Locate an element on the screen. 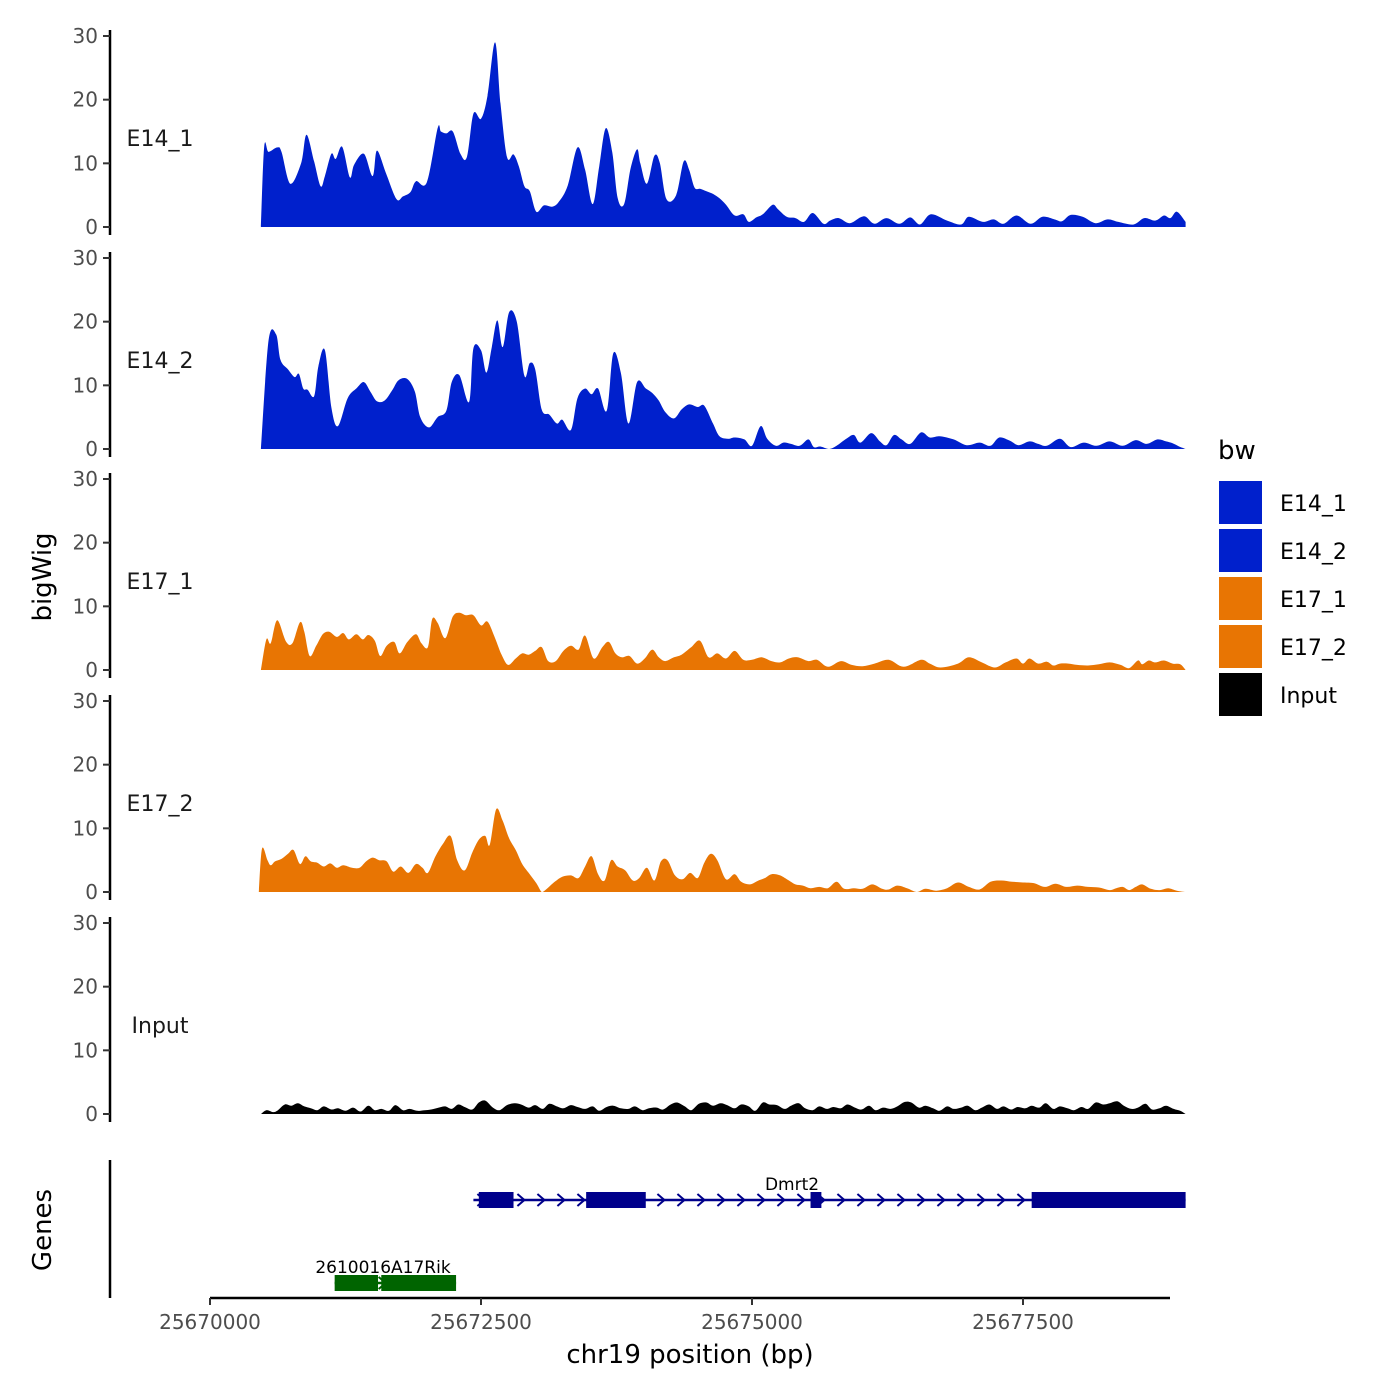 The image size is (1400, 1400). x-tick-label: 25675000 is located at coordinates (752, 1322).